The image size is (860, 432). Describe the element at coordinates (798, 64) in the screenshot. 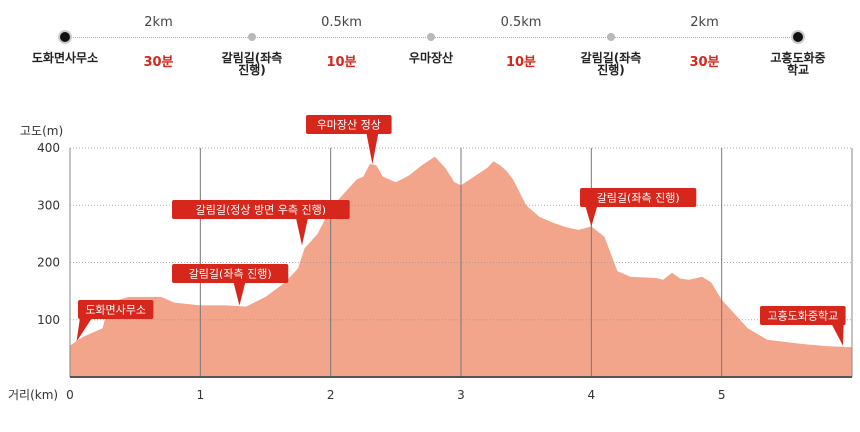

I see `route-stop-name: 고흥도화중학교` at that location.